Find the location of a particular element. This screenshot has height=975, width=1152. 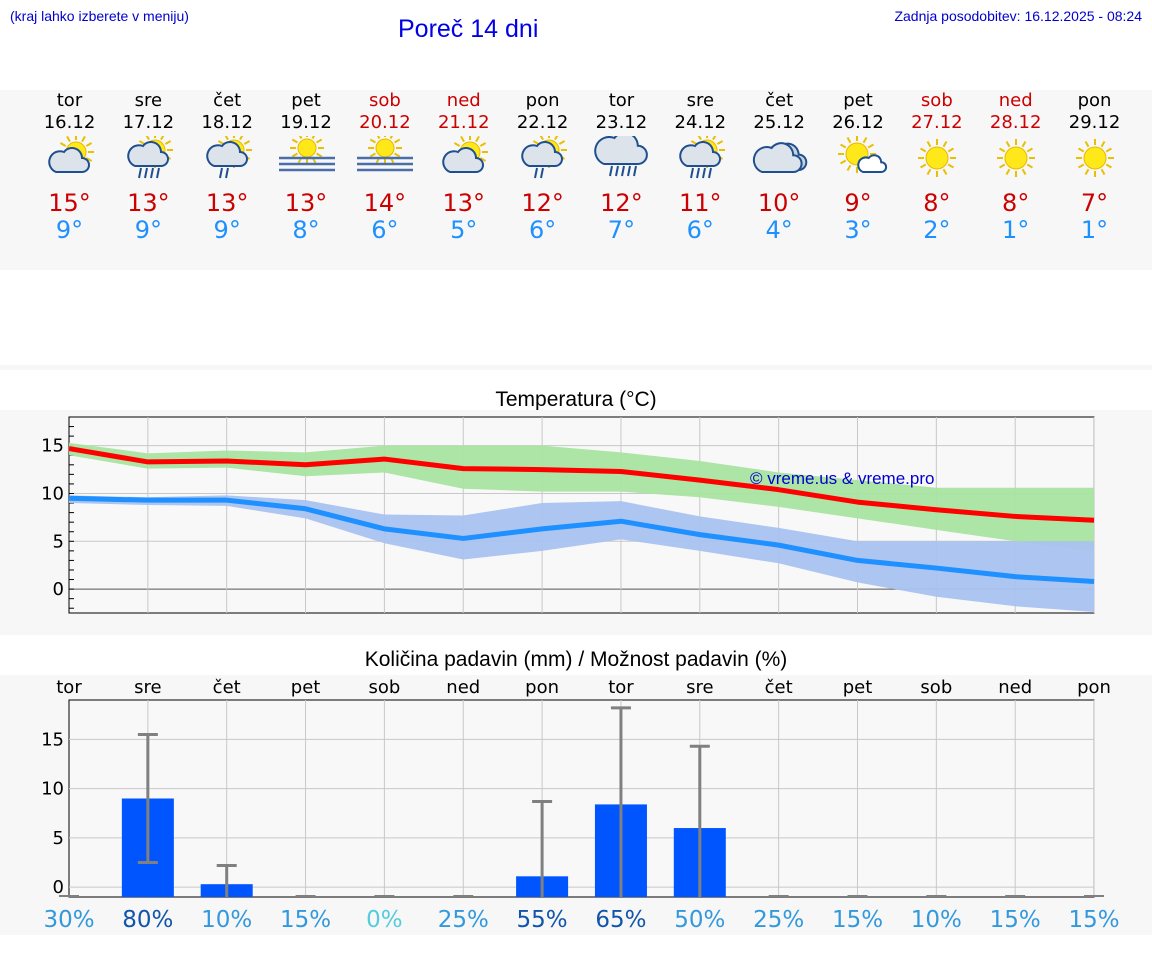

precipitation-probability: 55% is located at coordinates (542, 920).